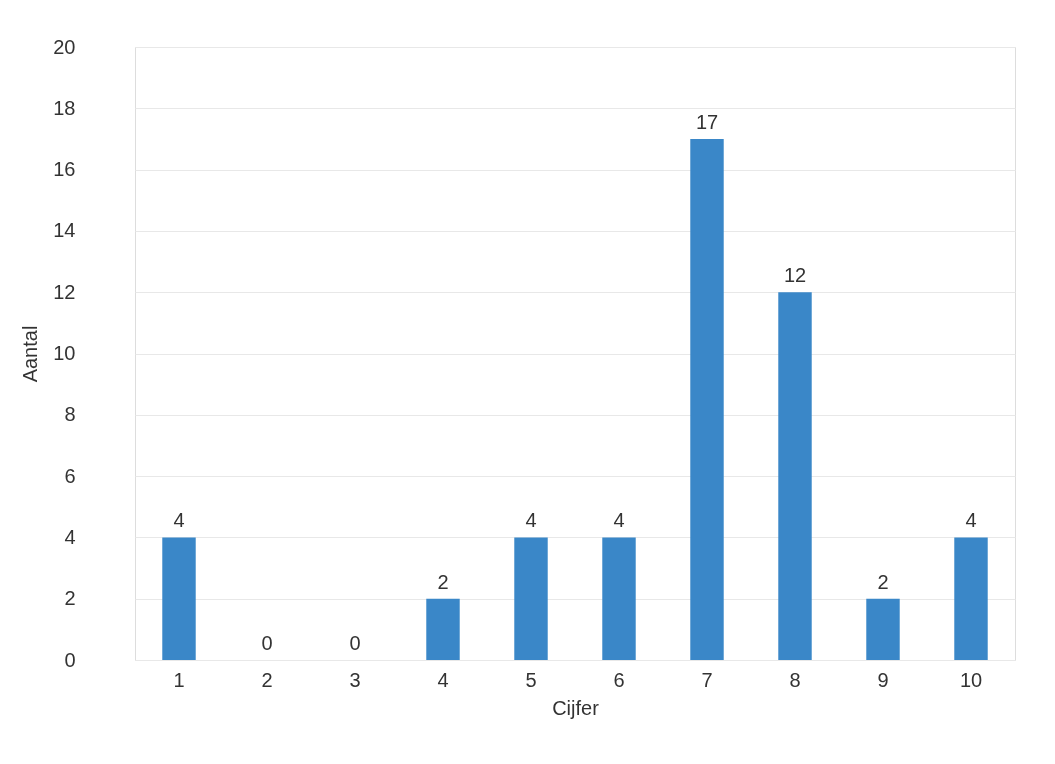 The width and height of the screenshot is (1055, 764). Describe the element at coordinates (707, 679) in the screenshot. I see `x-tick-label: 7` at that location.